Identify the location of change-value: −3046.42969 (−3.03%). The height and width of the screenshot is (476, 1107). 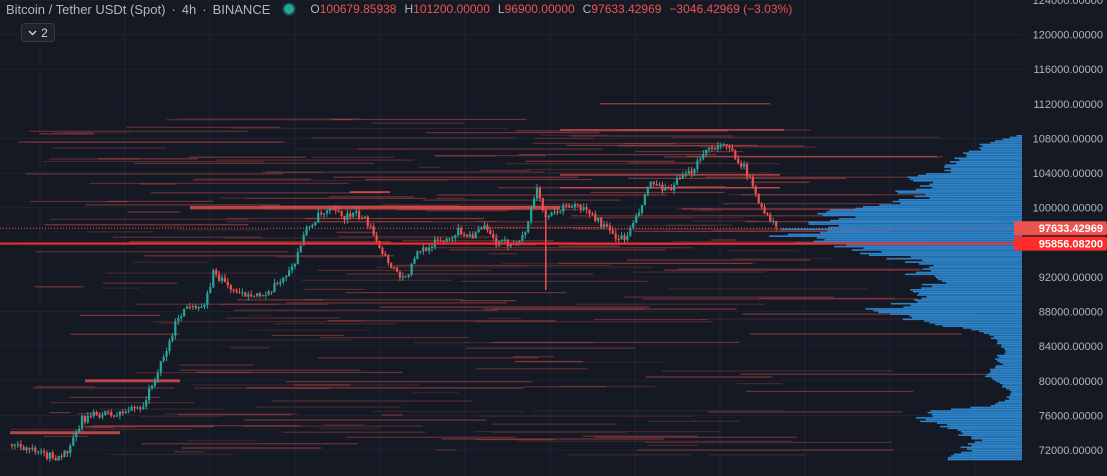
(731, 9).